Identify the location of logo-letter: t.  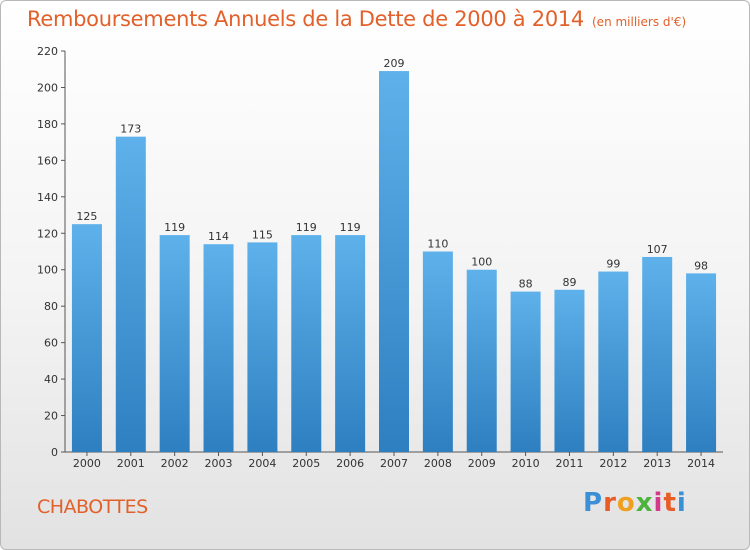
(670, 503).